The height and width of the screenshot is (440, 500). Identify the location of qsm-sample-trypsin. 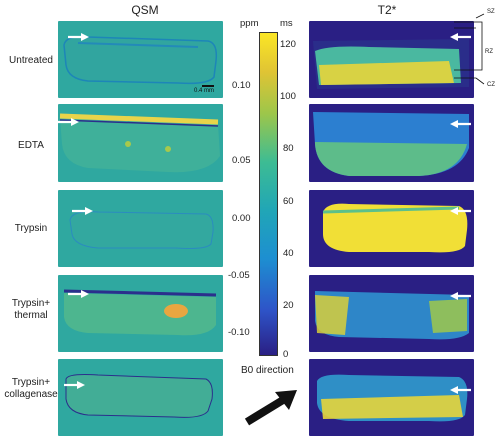
(141, 230).